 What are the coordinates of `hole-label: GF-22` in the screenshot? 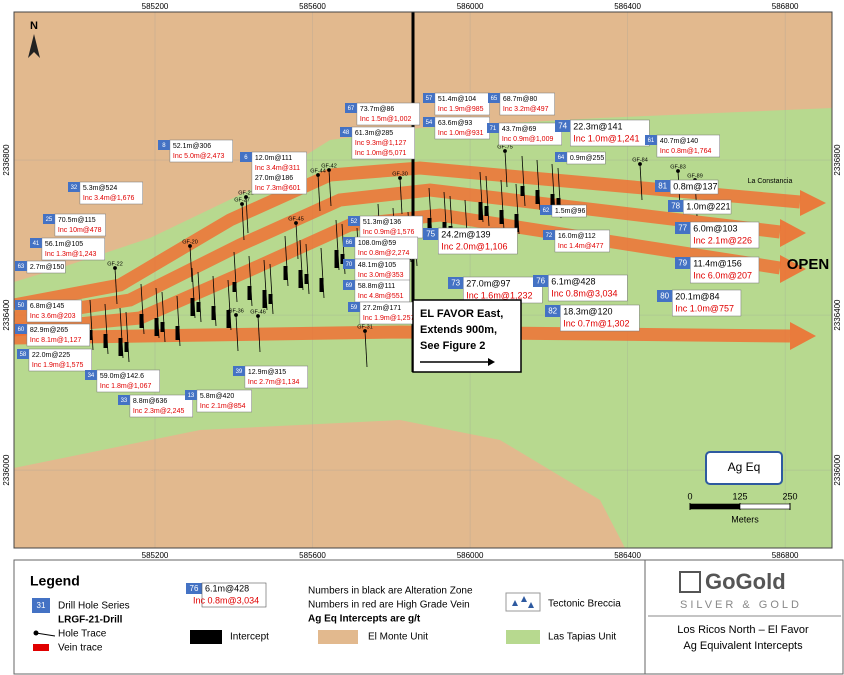 It's located at (115, 264).